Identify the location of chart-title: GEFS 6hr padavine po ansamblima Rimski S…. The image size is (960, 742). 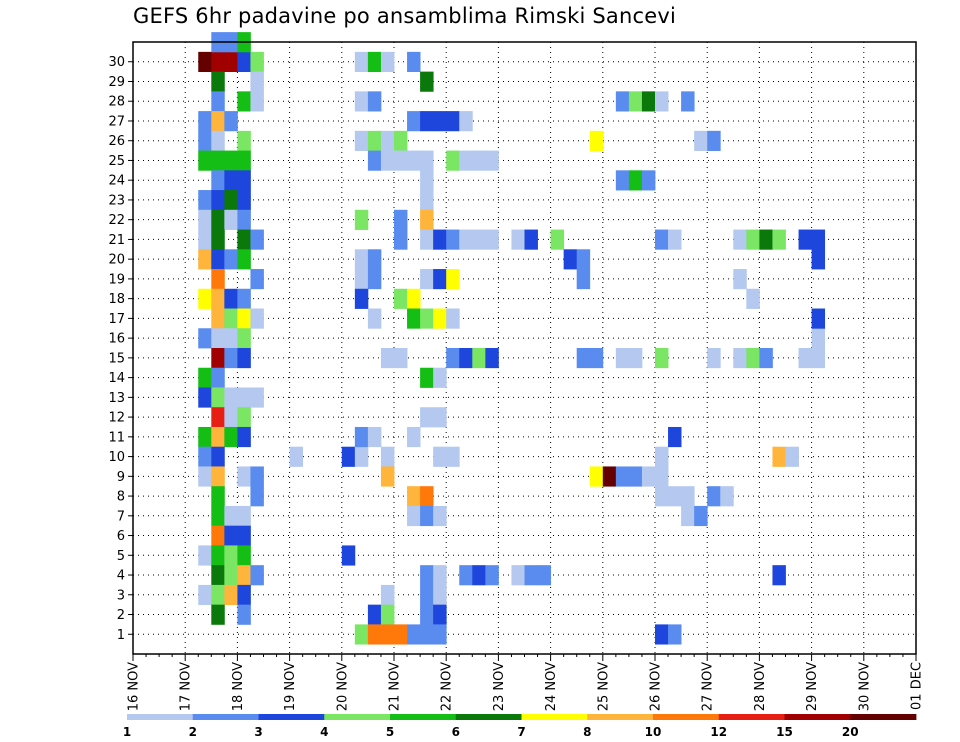
(405, 16).